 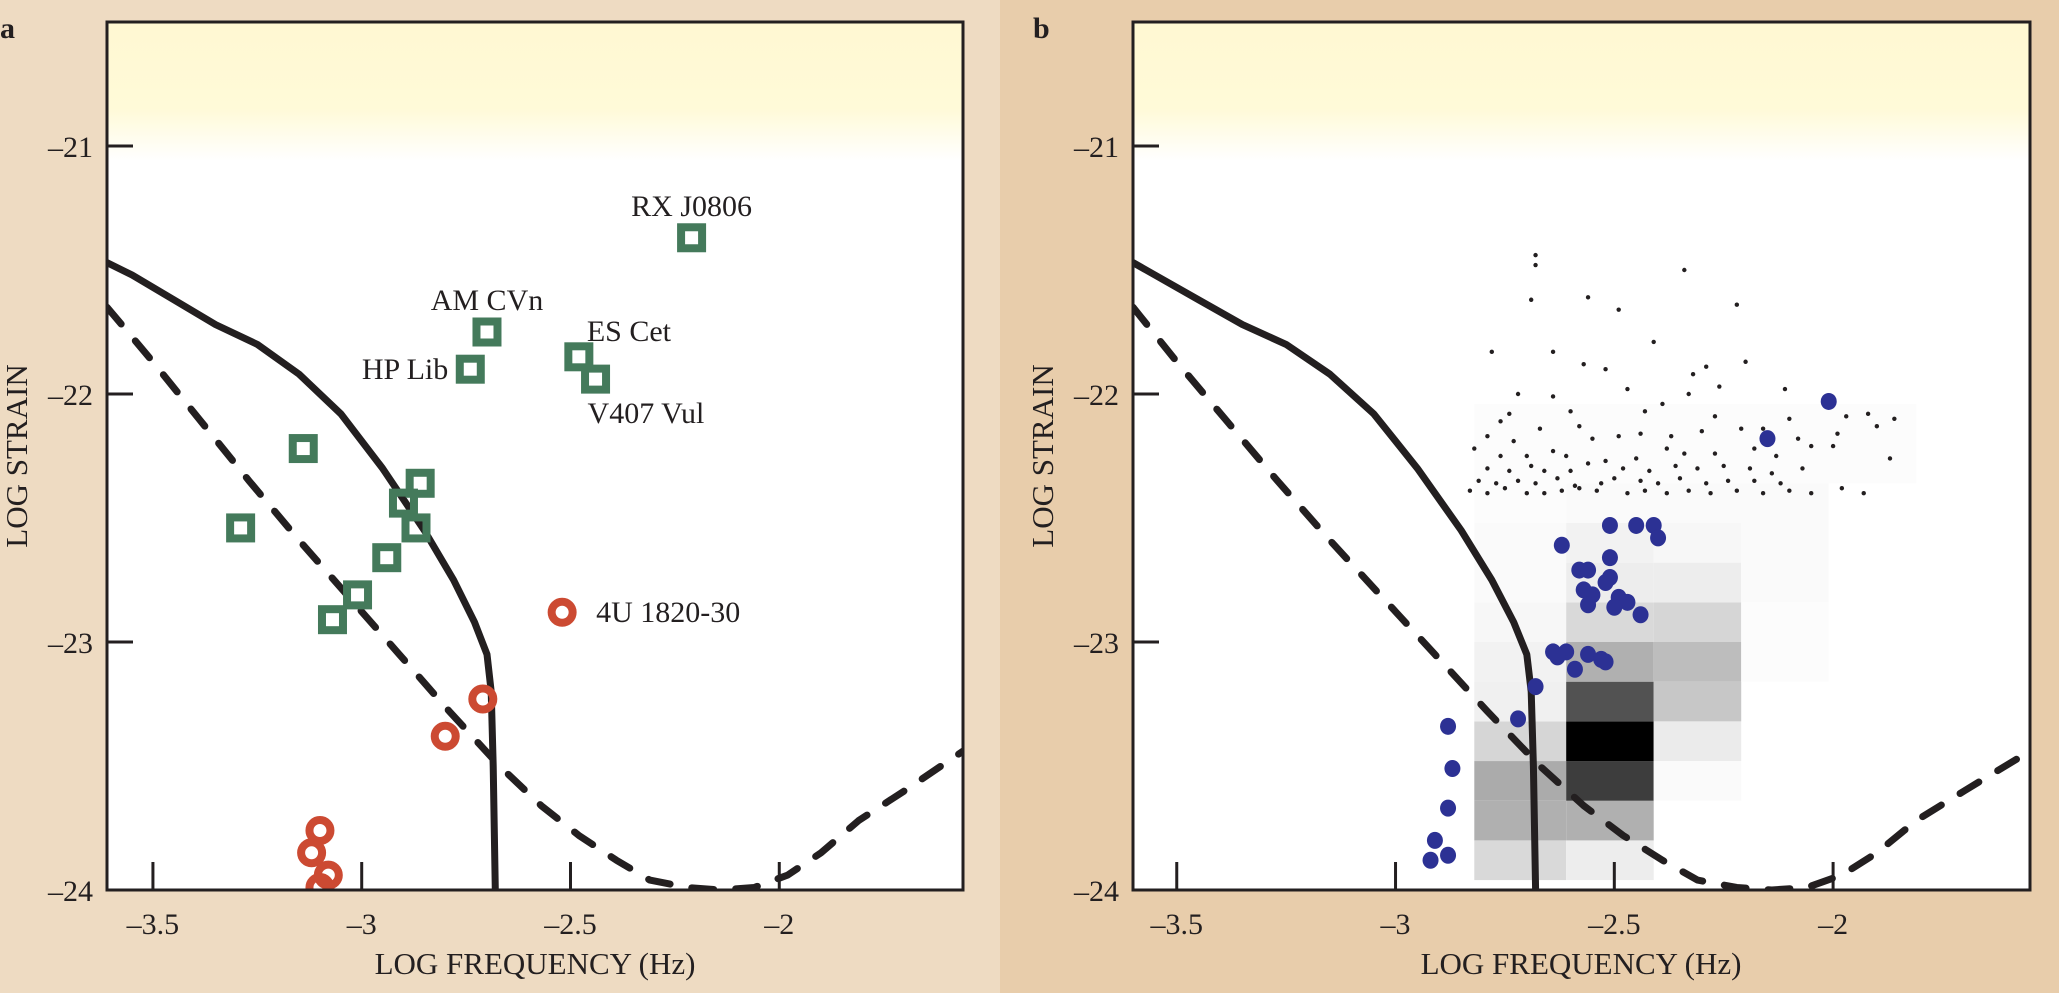 I want to click on y-tick-label: –22, so click(x=1096, y=395).